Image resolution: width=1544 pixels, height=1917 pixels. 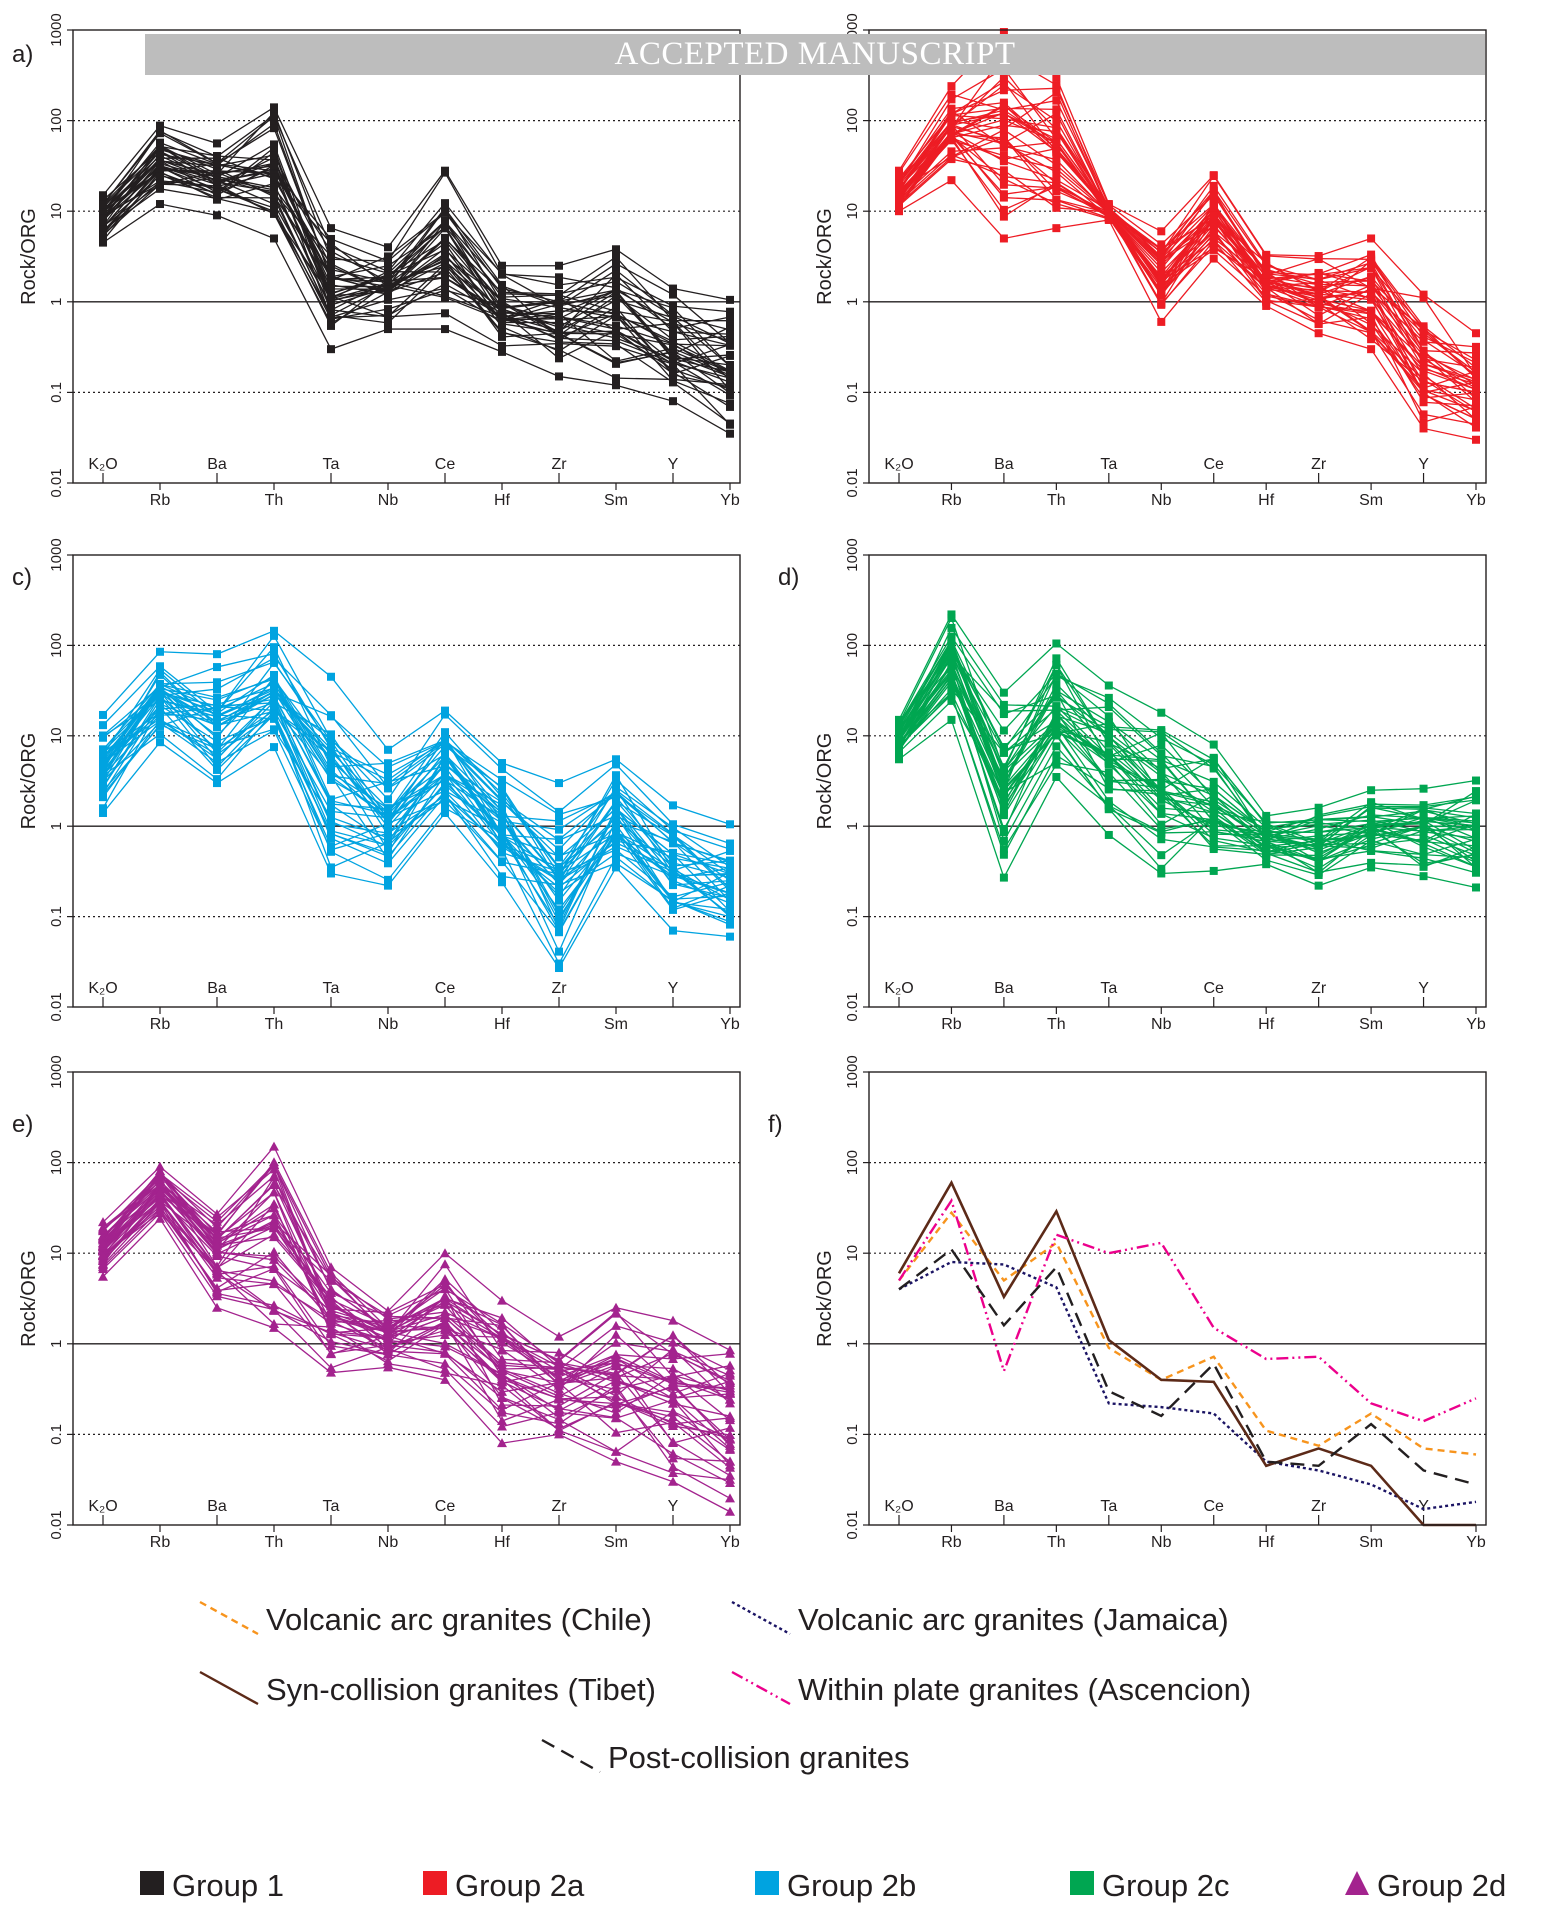 I want to click on panel-label: d), so click(x=788, y=577).